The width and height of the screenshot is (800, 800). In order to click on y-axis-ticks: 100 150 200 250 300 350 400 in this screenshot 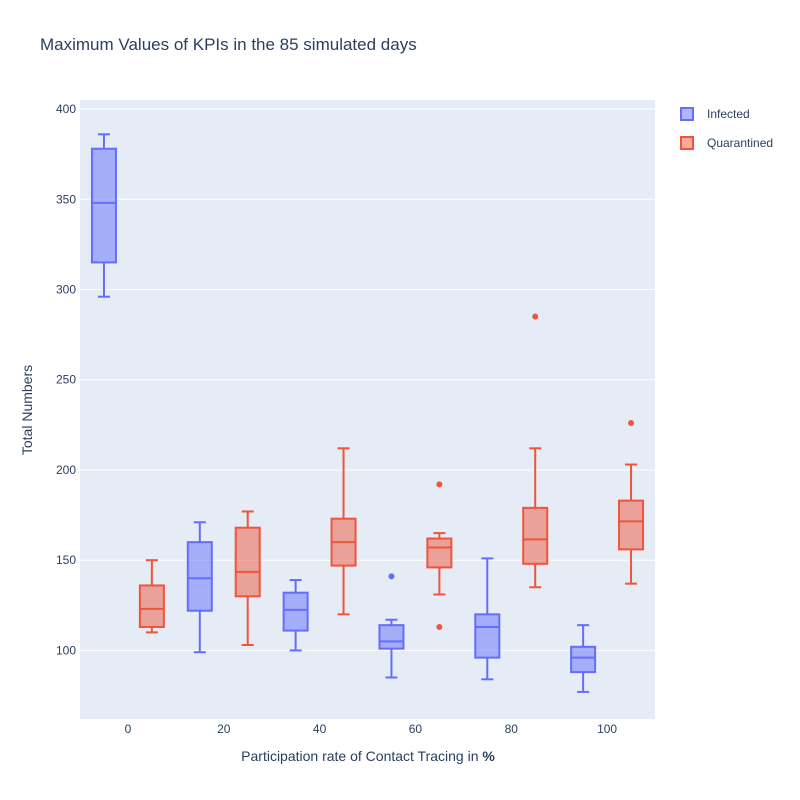, I will do `click(66, 379)`.